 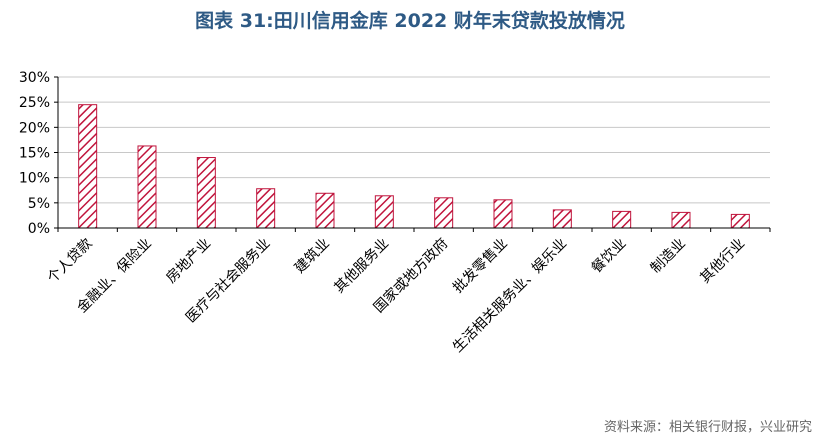 What do you see at coordinates (70, 261) in the screenshot?
I see `x-category-label: 个人贷款` at bounding box center [70, 261].